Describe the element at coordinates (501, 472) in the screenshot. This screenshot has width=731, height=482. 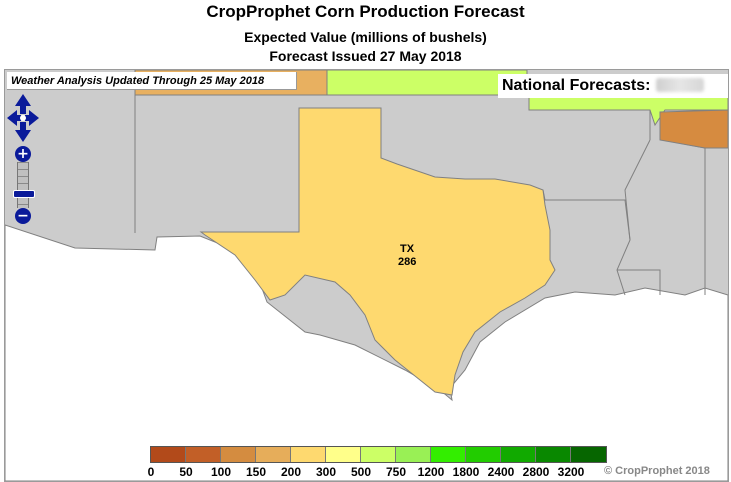
I see `legend-tick-label: 2400` at that location.